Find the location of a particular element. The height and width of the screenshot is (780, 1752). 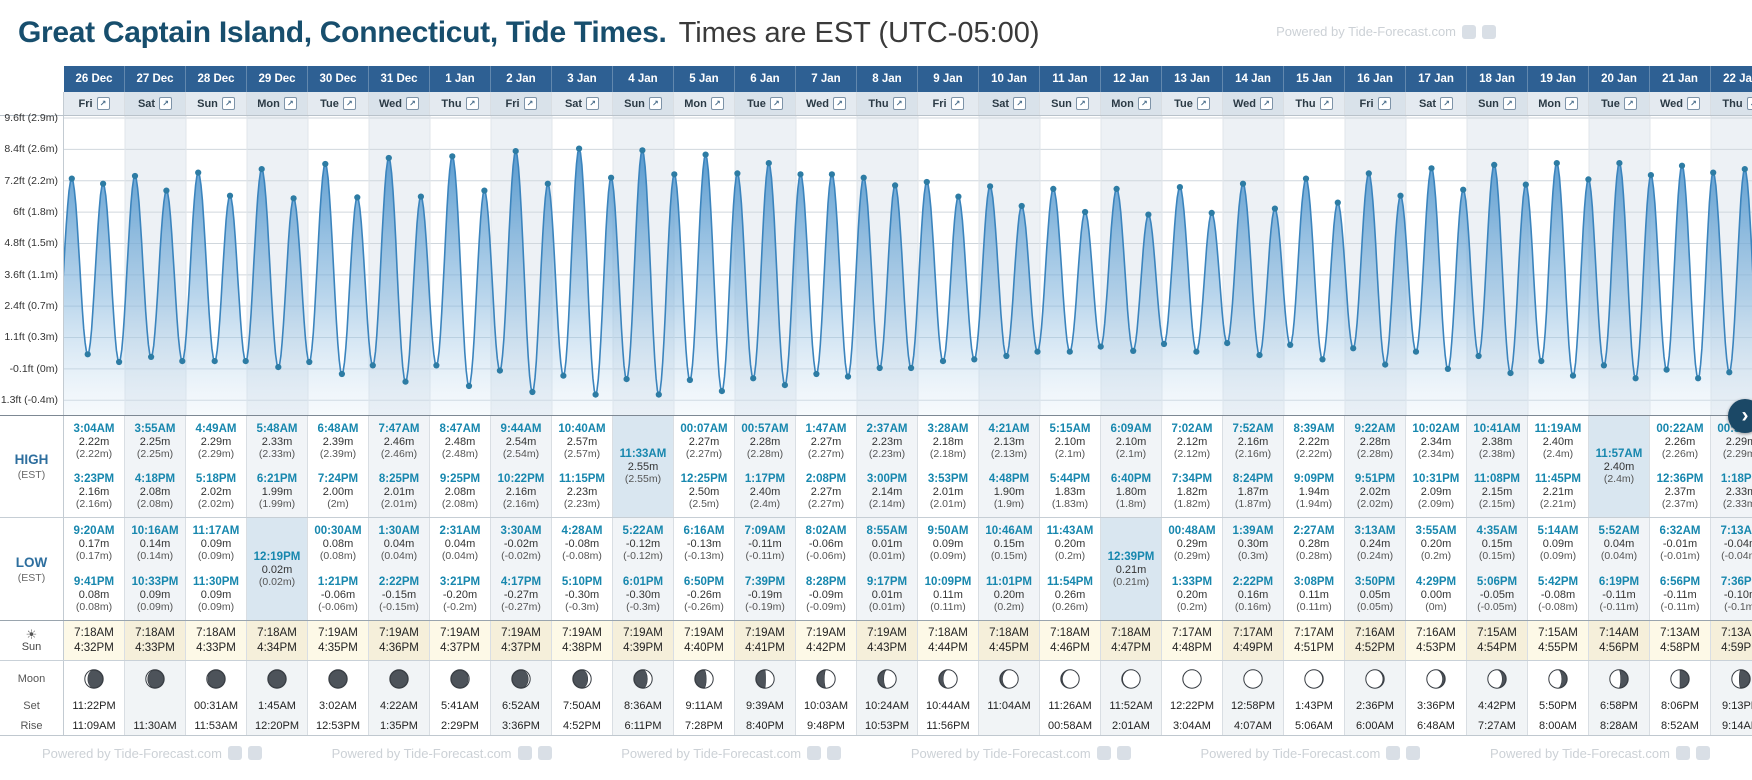

sunset-time: 4:32PM is located at coordinates (94, 648).